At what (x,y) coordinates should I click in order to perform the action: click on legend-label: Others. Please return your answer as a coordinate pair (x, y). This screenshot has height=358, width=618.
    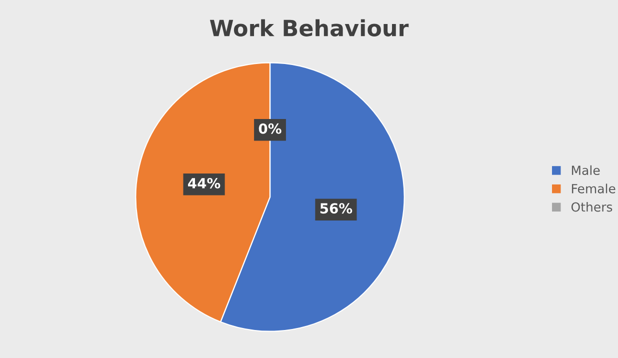
    Looking at the image, I should click on (591, 207).